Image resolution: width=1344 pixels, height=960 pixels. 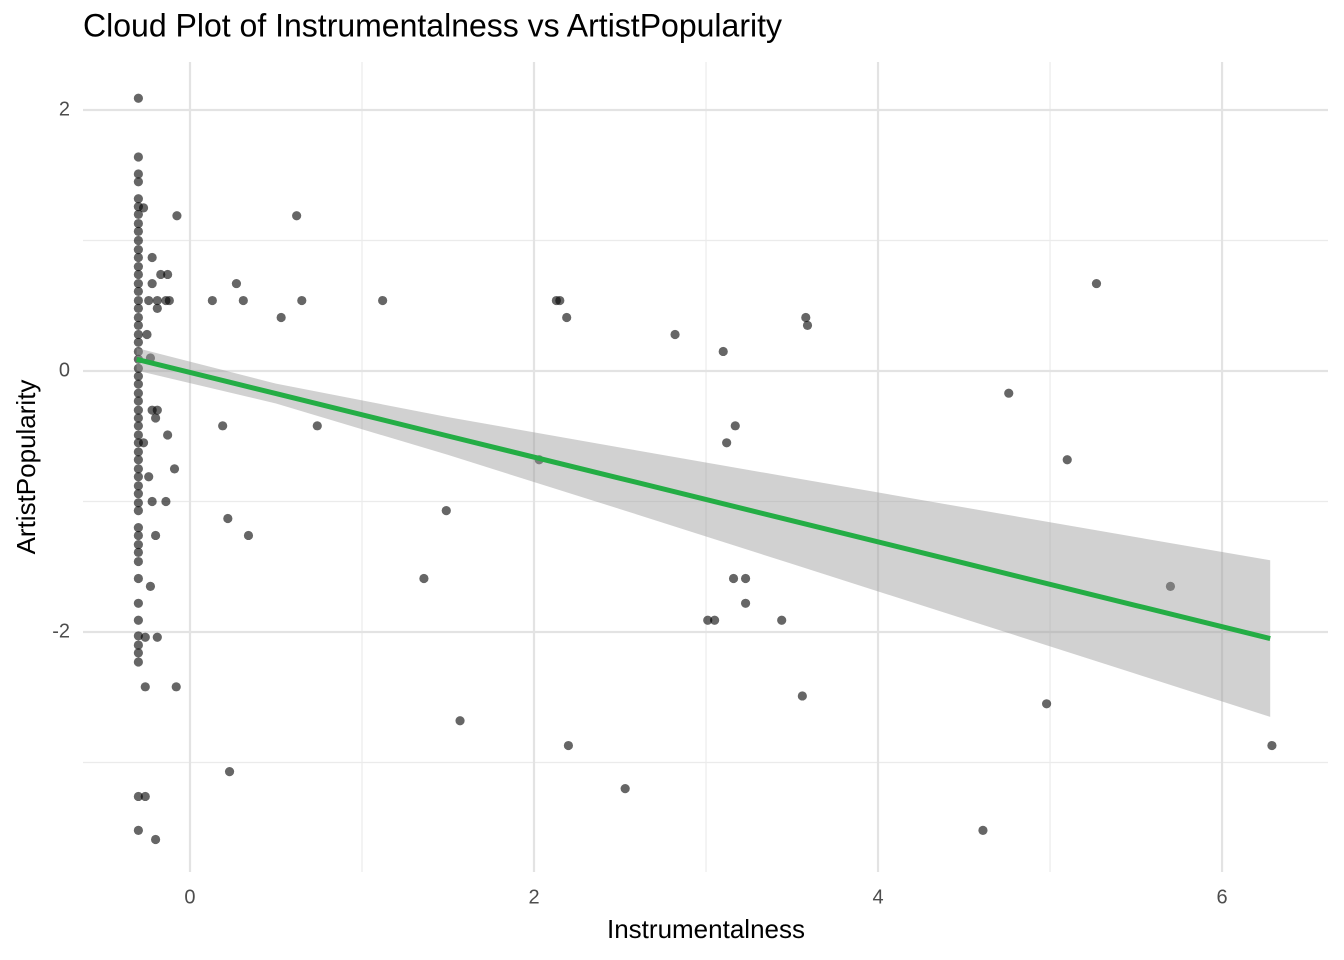 What do you see at coordinates (877, 897) in the screenshot?
I see `x-tick-label: 4` at bounding box center [877, 897].